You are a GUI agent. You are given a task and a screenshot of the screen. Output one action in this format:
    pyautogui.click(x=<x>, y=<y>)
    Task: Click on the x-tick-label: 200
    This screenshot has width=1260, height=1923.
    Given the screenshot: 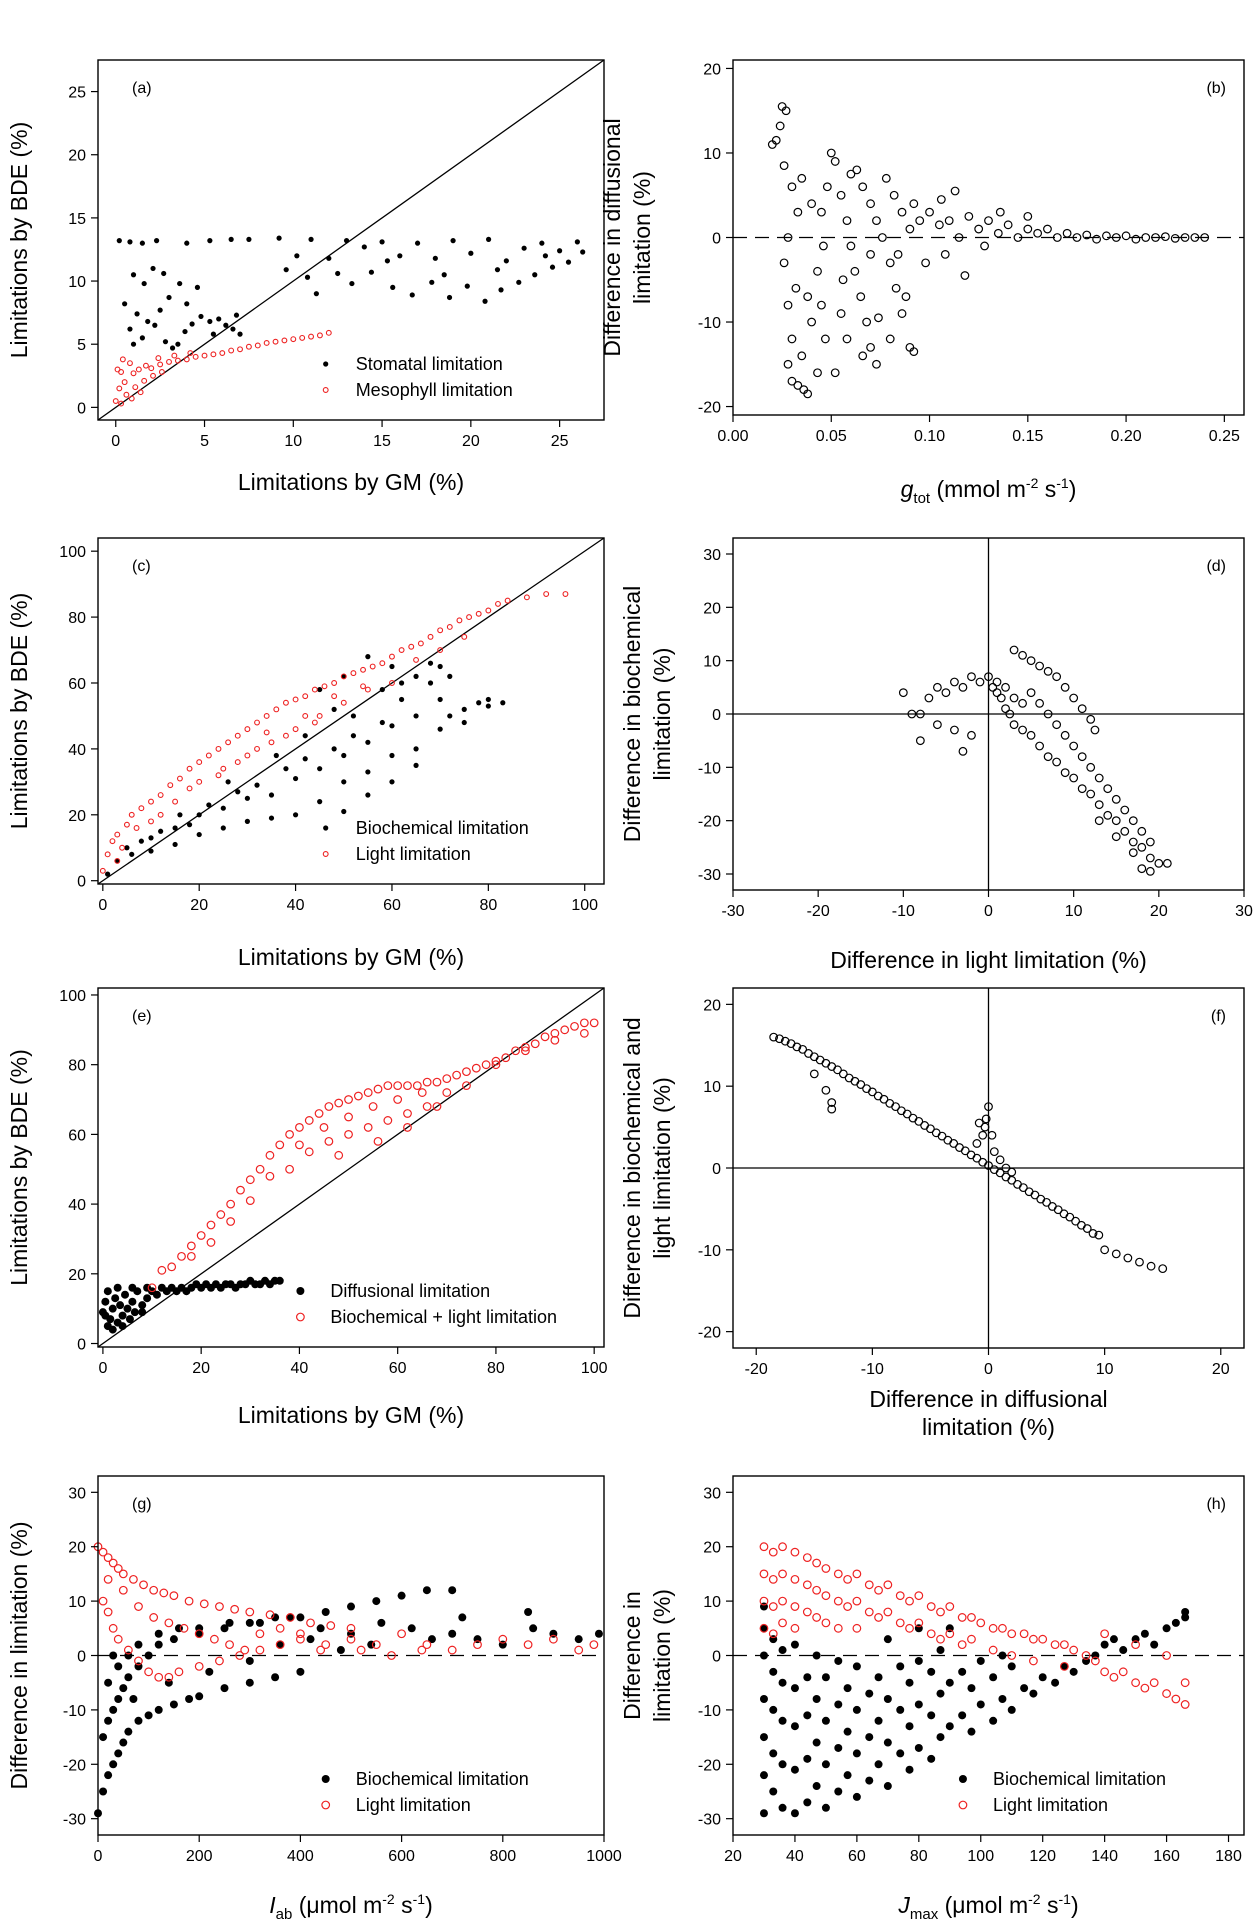 What is the action you would take?
    pyautogui.click(x=199, y=1856)
    